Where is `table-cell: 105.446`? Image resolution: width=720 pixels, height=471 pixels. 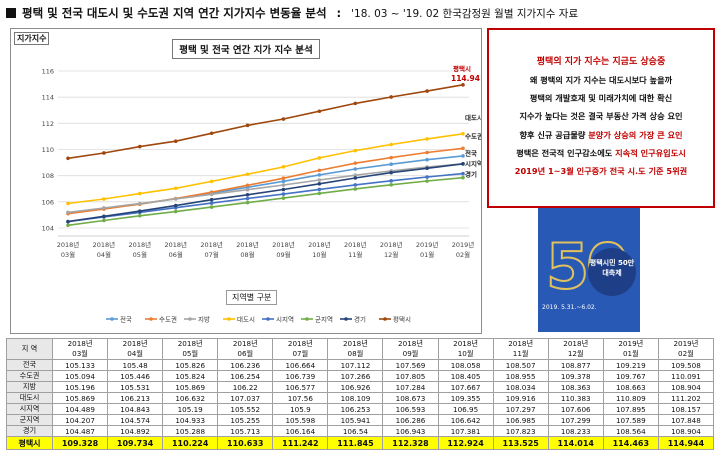 table-cell: 105.446 is located at coordinates (135, 376).